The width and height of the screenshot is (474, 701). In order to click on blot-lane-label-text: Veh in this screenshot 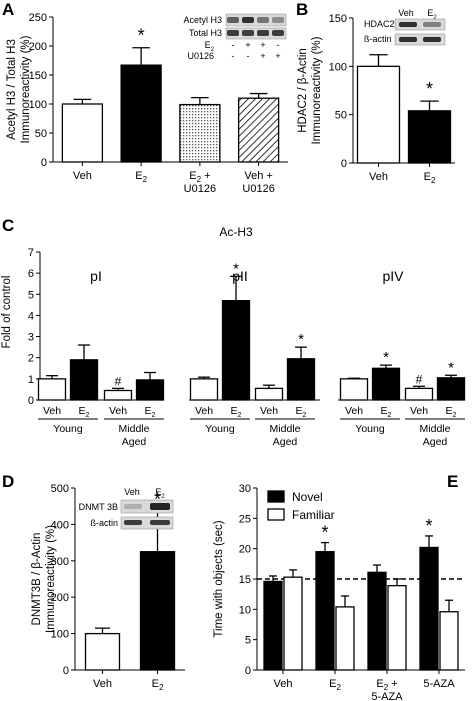, I will do `click(132, 492)`.